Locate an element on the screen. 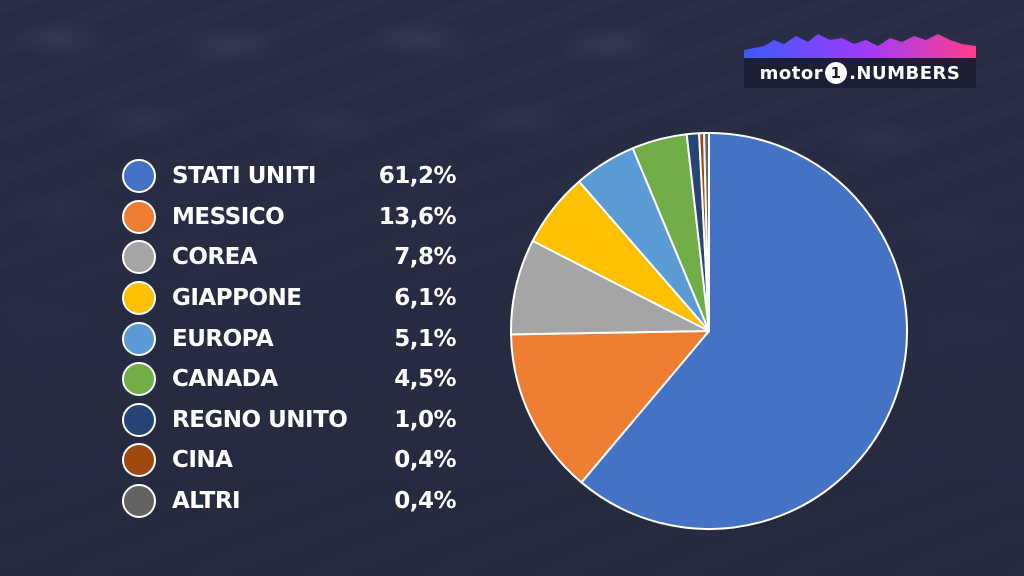 The width and height of the screenshot is (1024, 576). legend-item: COREA 7,8% is located at coordinates (289, 257).